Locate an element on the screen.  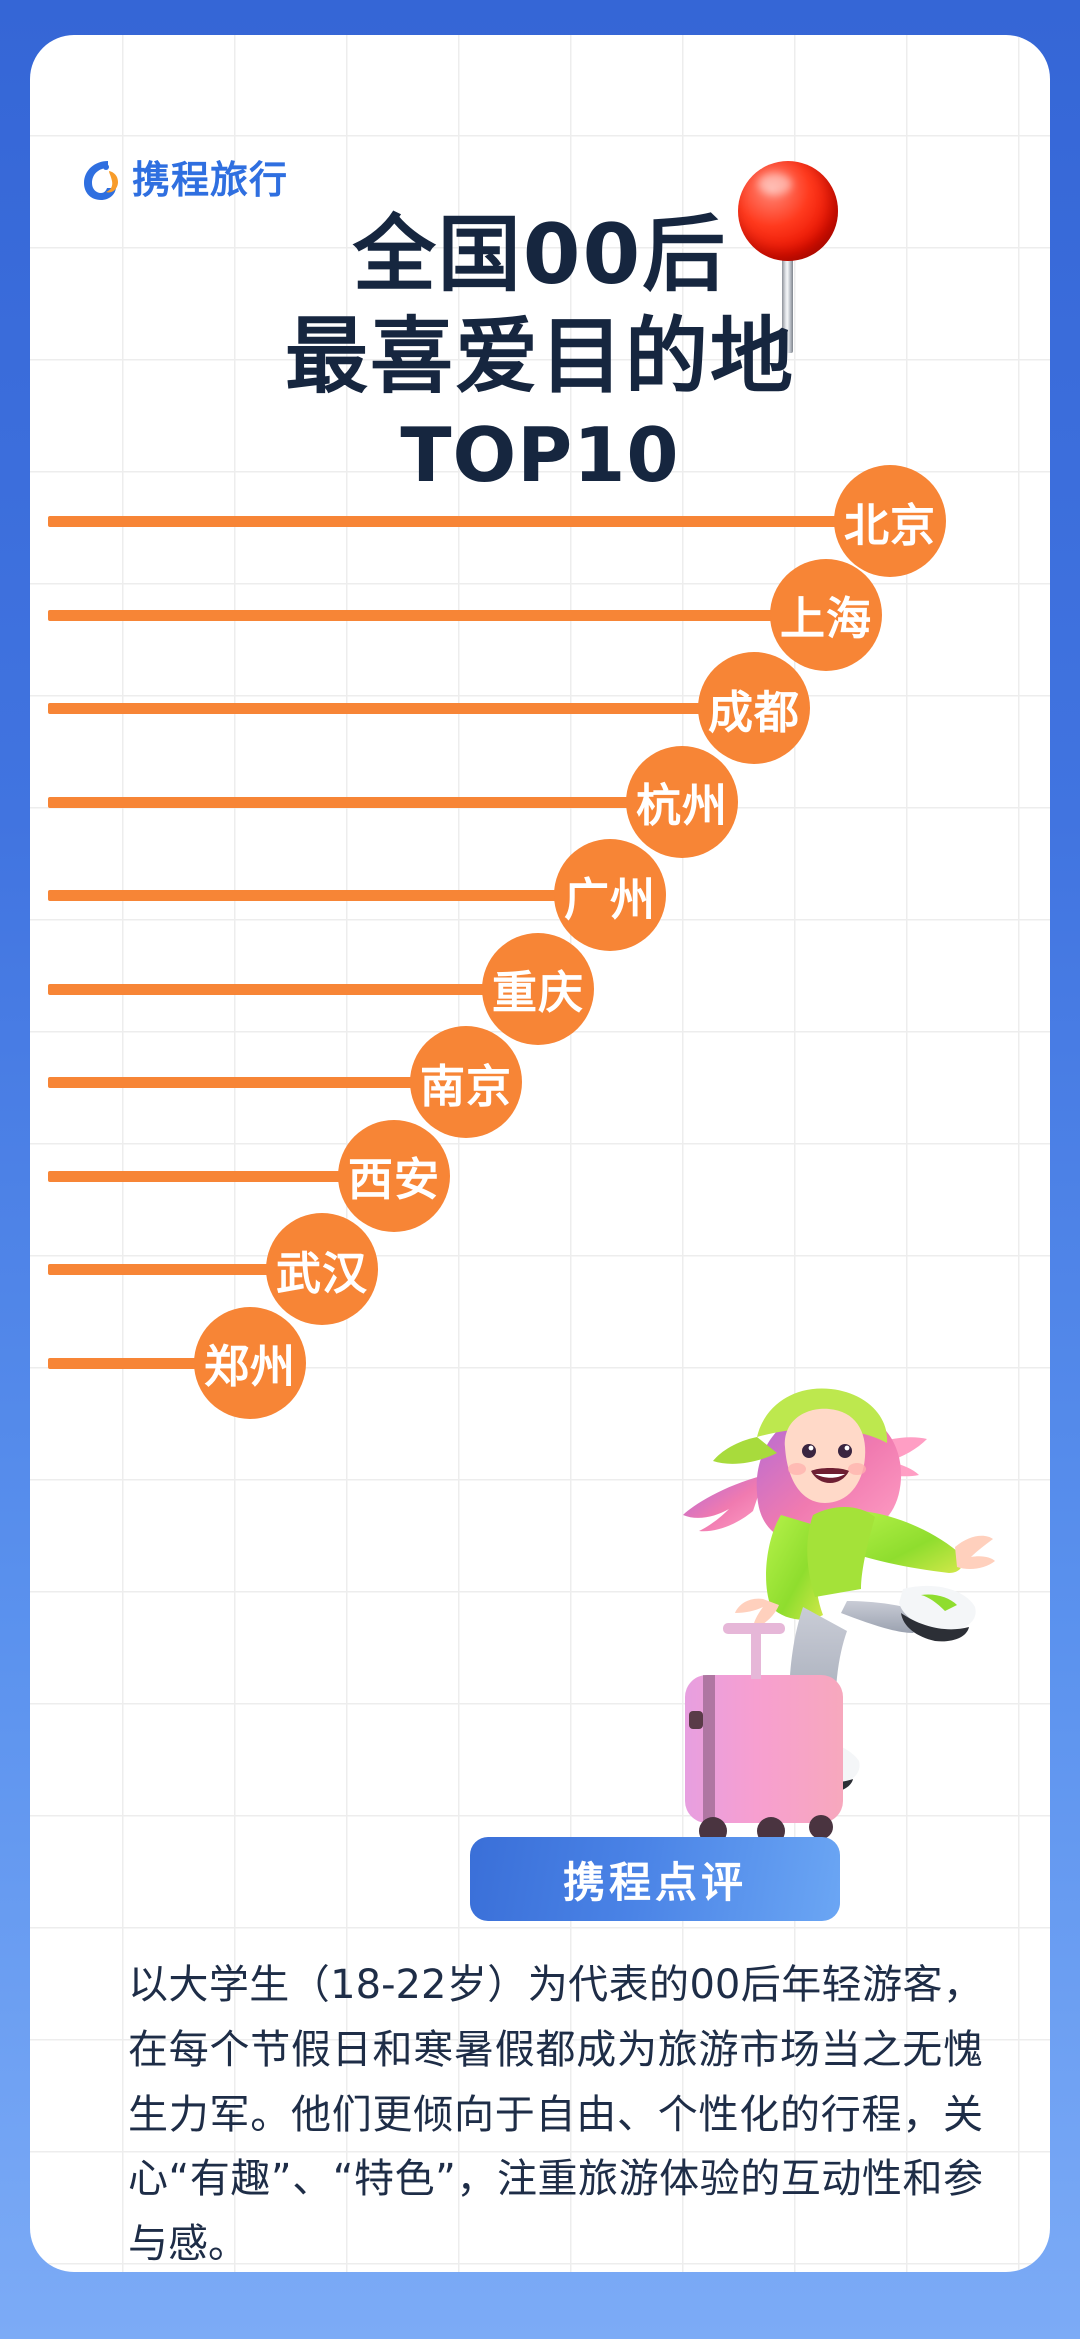
chart-row: 南京 is located at coordinates (540, 1082).